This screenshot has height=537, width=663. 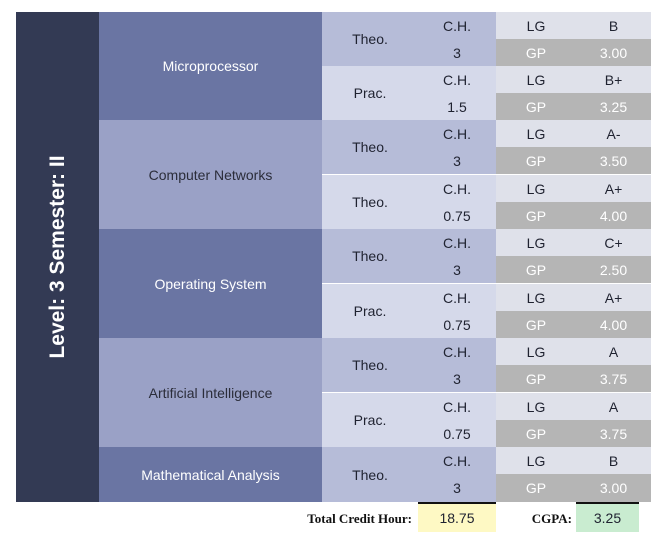 I want to click on ch-value: 1.5, so click(x=457, y=106).